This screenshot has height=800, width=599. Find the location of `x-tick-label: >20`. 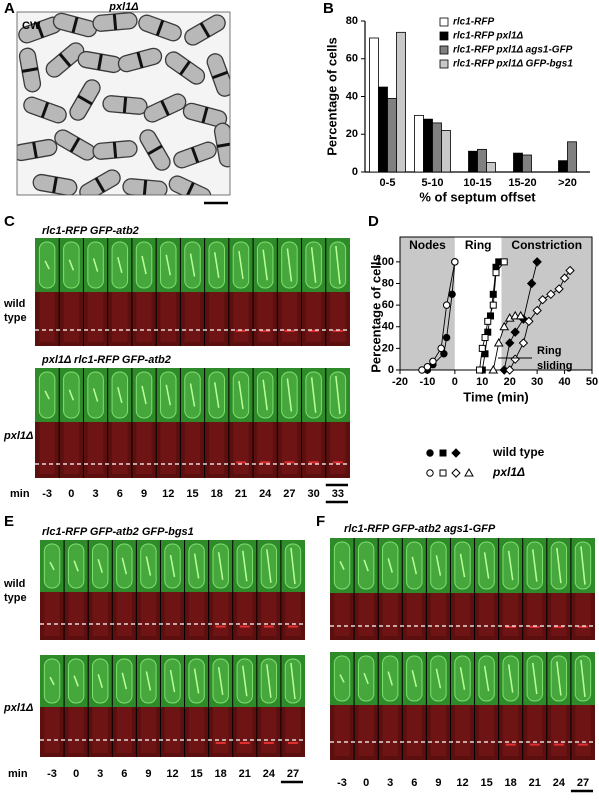

x-tick-label: >20 is located at coordinates (567, 183).